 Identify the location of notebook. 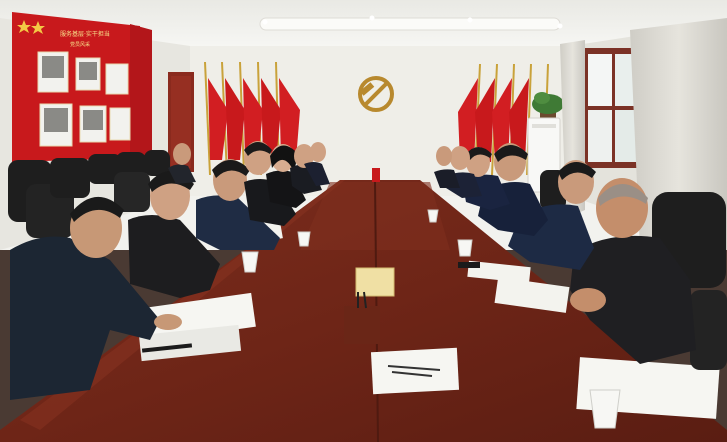
(190, 343).